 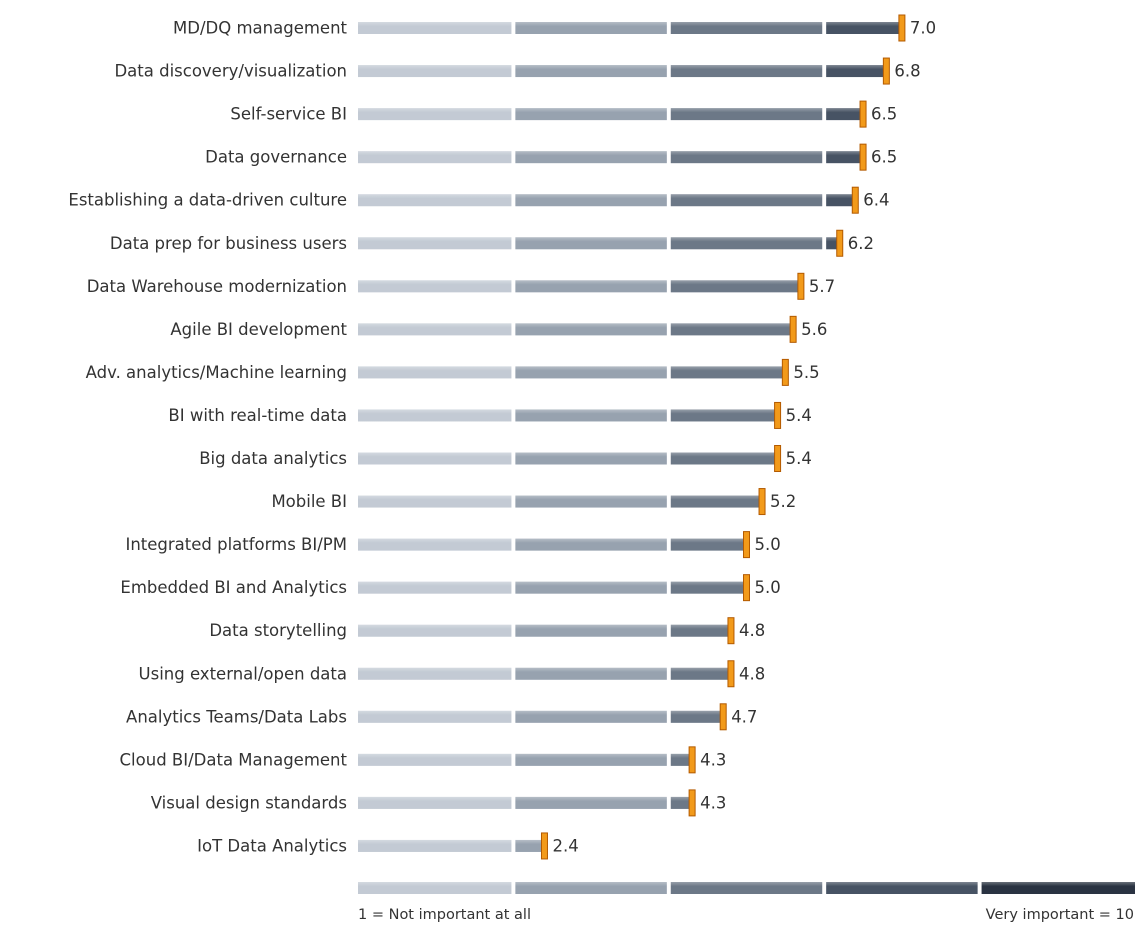 What do you see at coordinates (236, 716) in the screenshot?
I see `category-label: Analytics Teams/Data Labs` at bounding box center [236, 716].